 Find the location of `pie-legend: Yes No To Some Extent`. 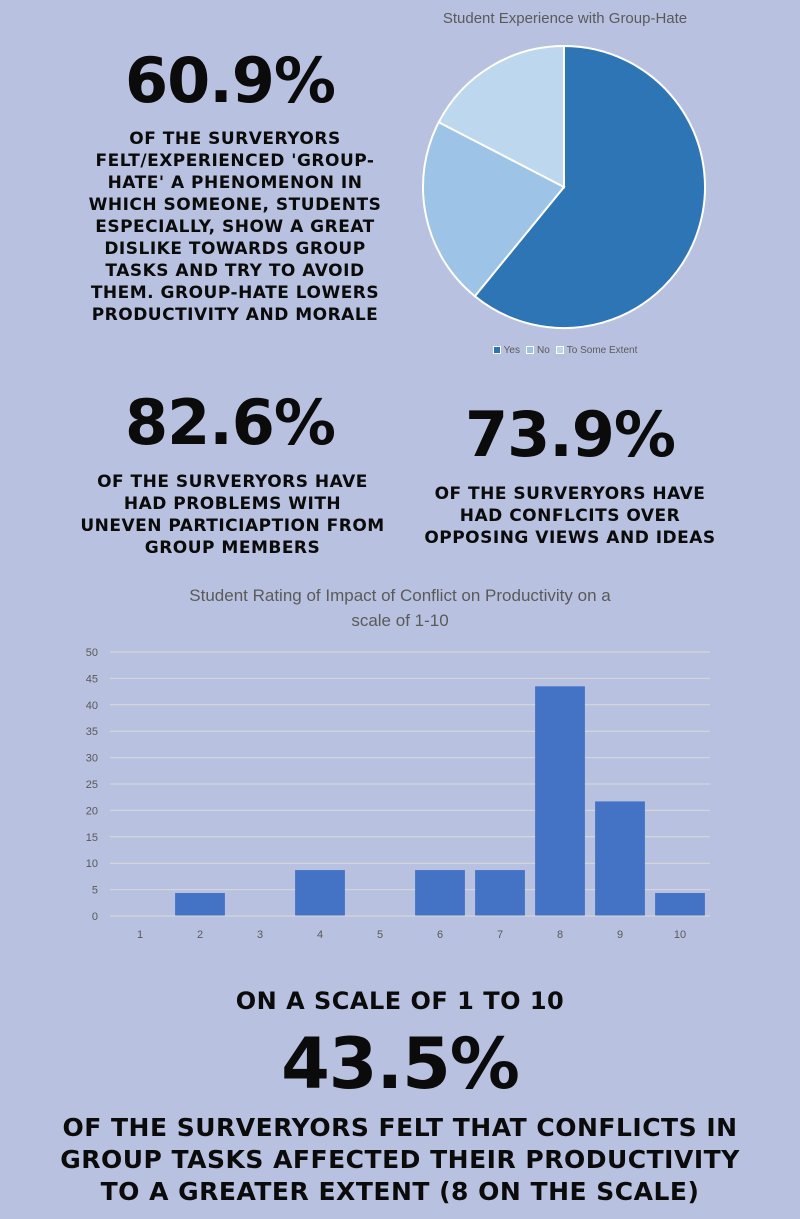

pie-legend: Yes No To Some Extent is located at coordinates (565, 350).